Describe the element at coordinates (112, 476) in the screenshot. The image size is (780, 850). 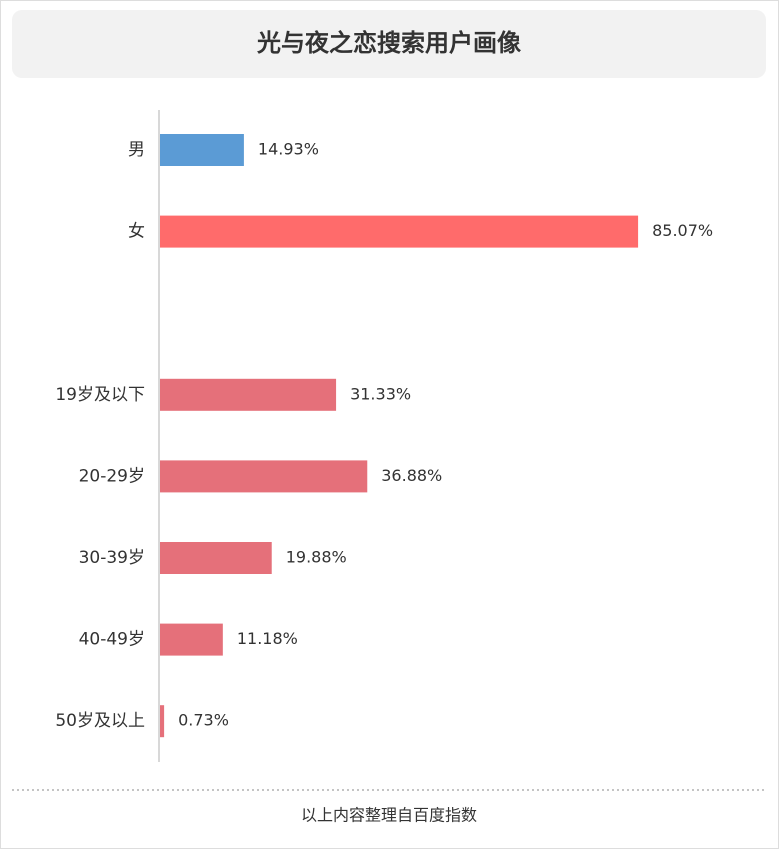
I see `category-label: 20-29岁` at that location.